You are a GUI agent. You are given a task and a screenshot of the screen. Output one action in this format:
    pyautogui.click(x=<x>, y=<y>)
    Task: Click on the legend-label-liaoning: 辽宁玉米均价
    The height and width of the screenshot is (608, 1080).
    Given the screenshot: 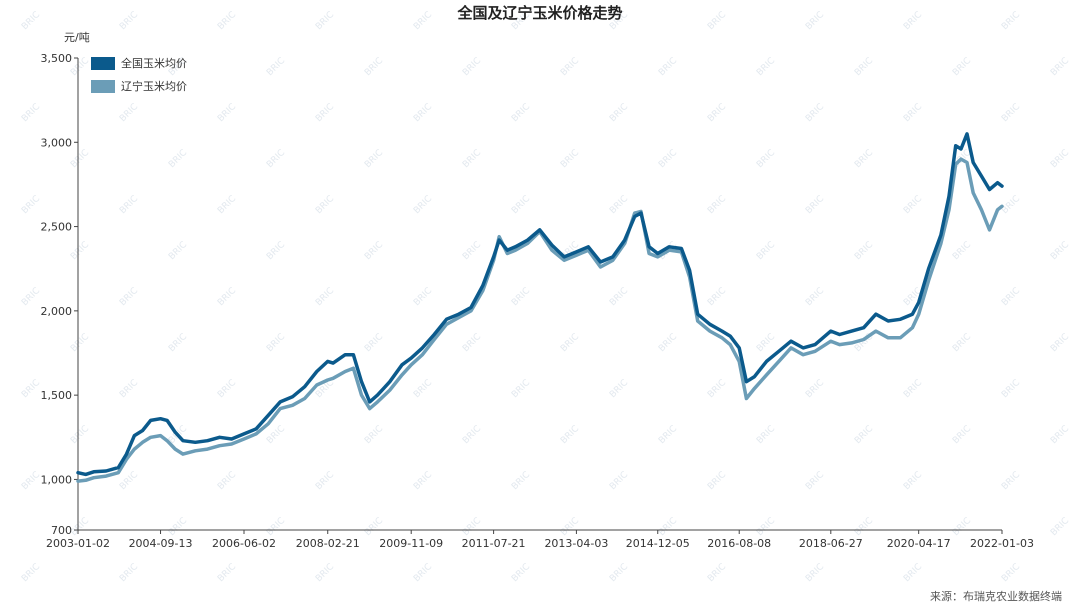 What is the action you would take?
    pyautogui.click(x=154, y=86)
    